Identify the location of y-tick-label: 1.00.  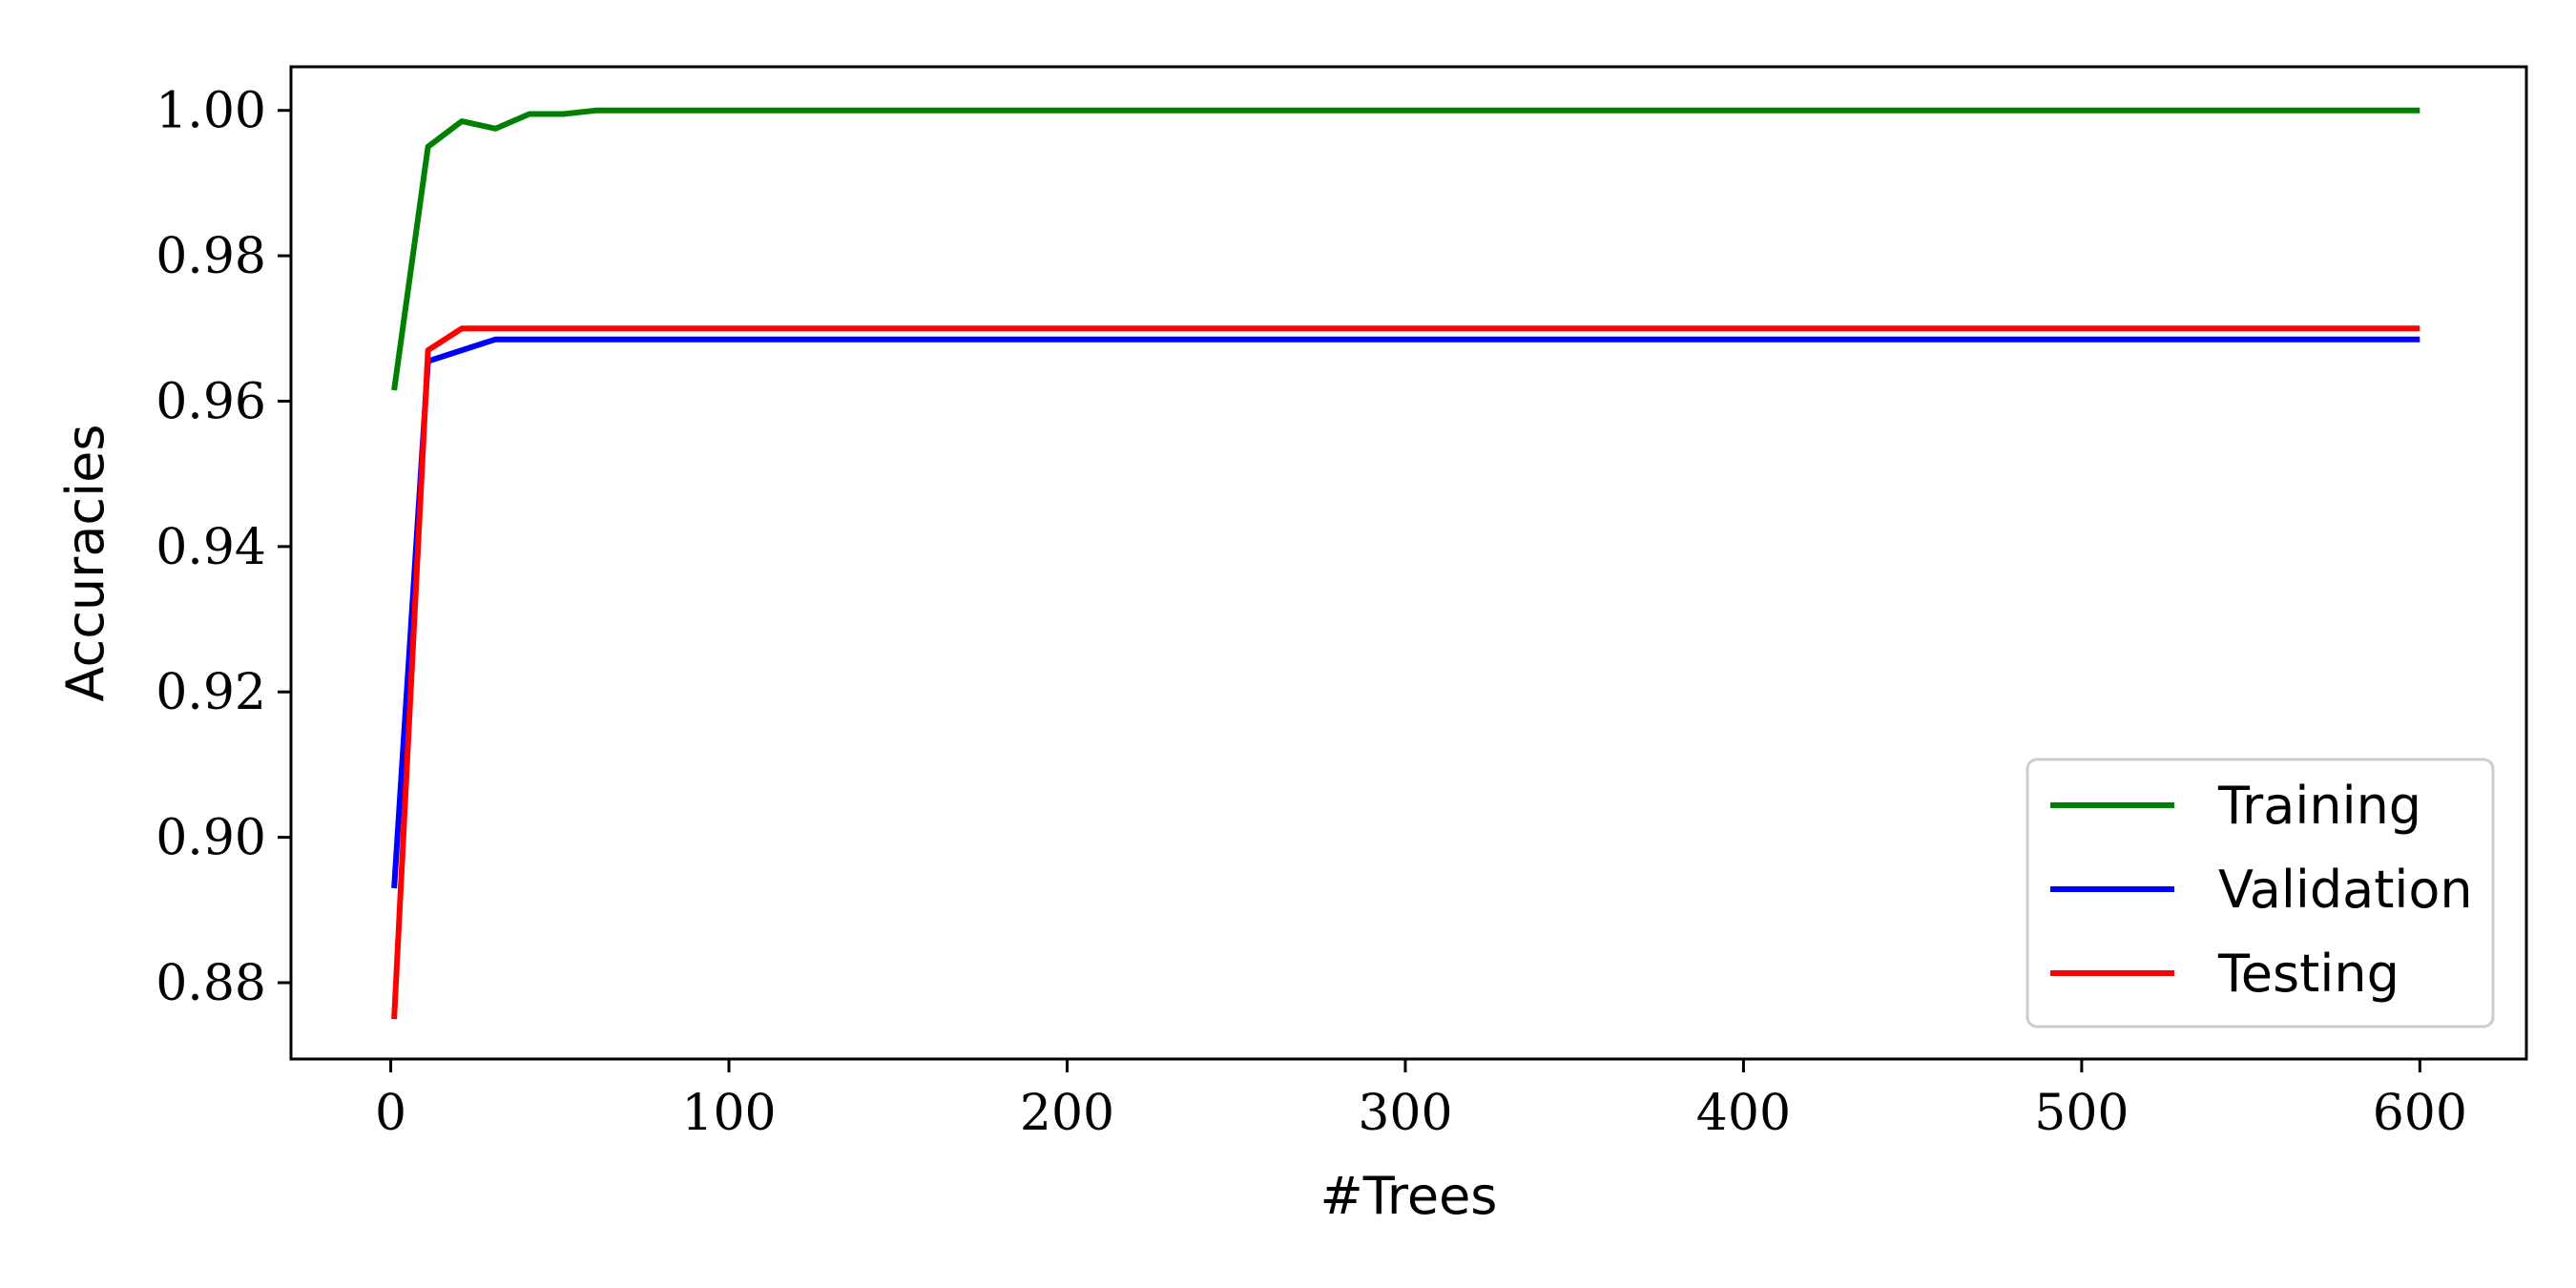
(211, 111).